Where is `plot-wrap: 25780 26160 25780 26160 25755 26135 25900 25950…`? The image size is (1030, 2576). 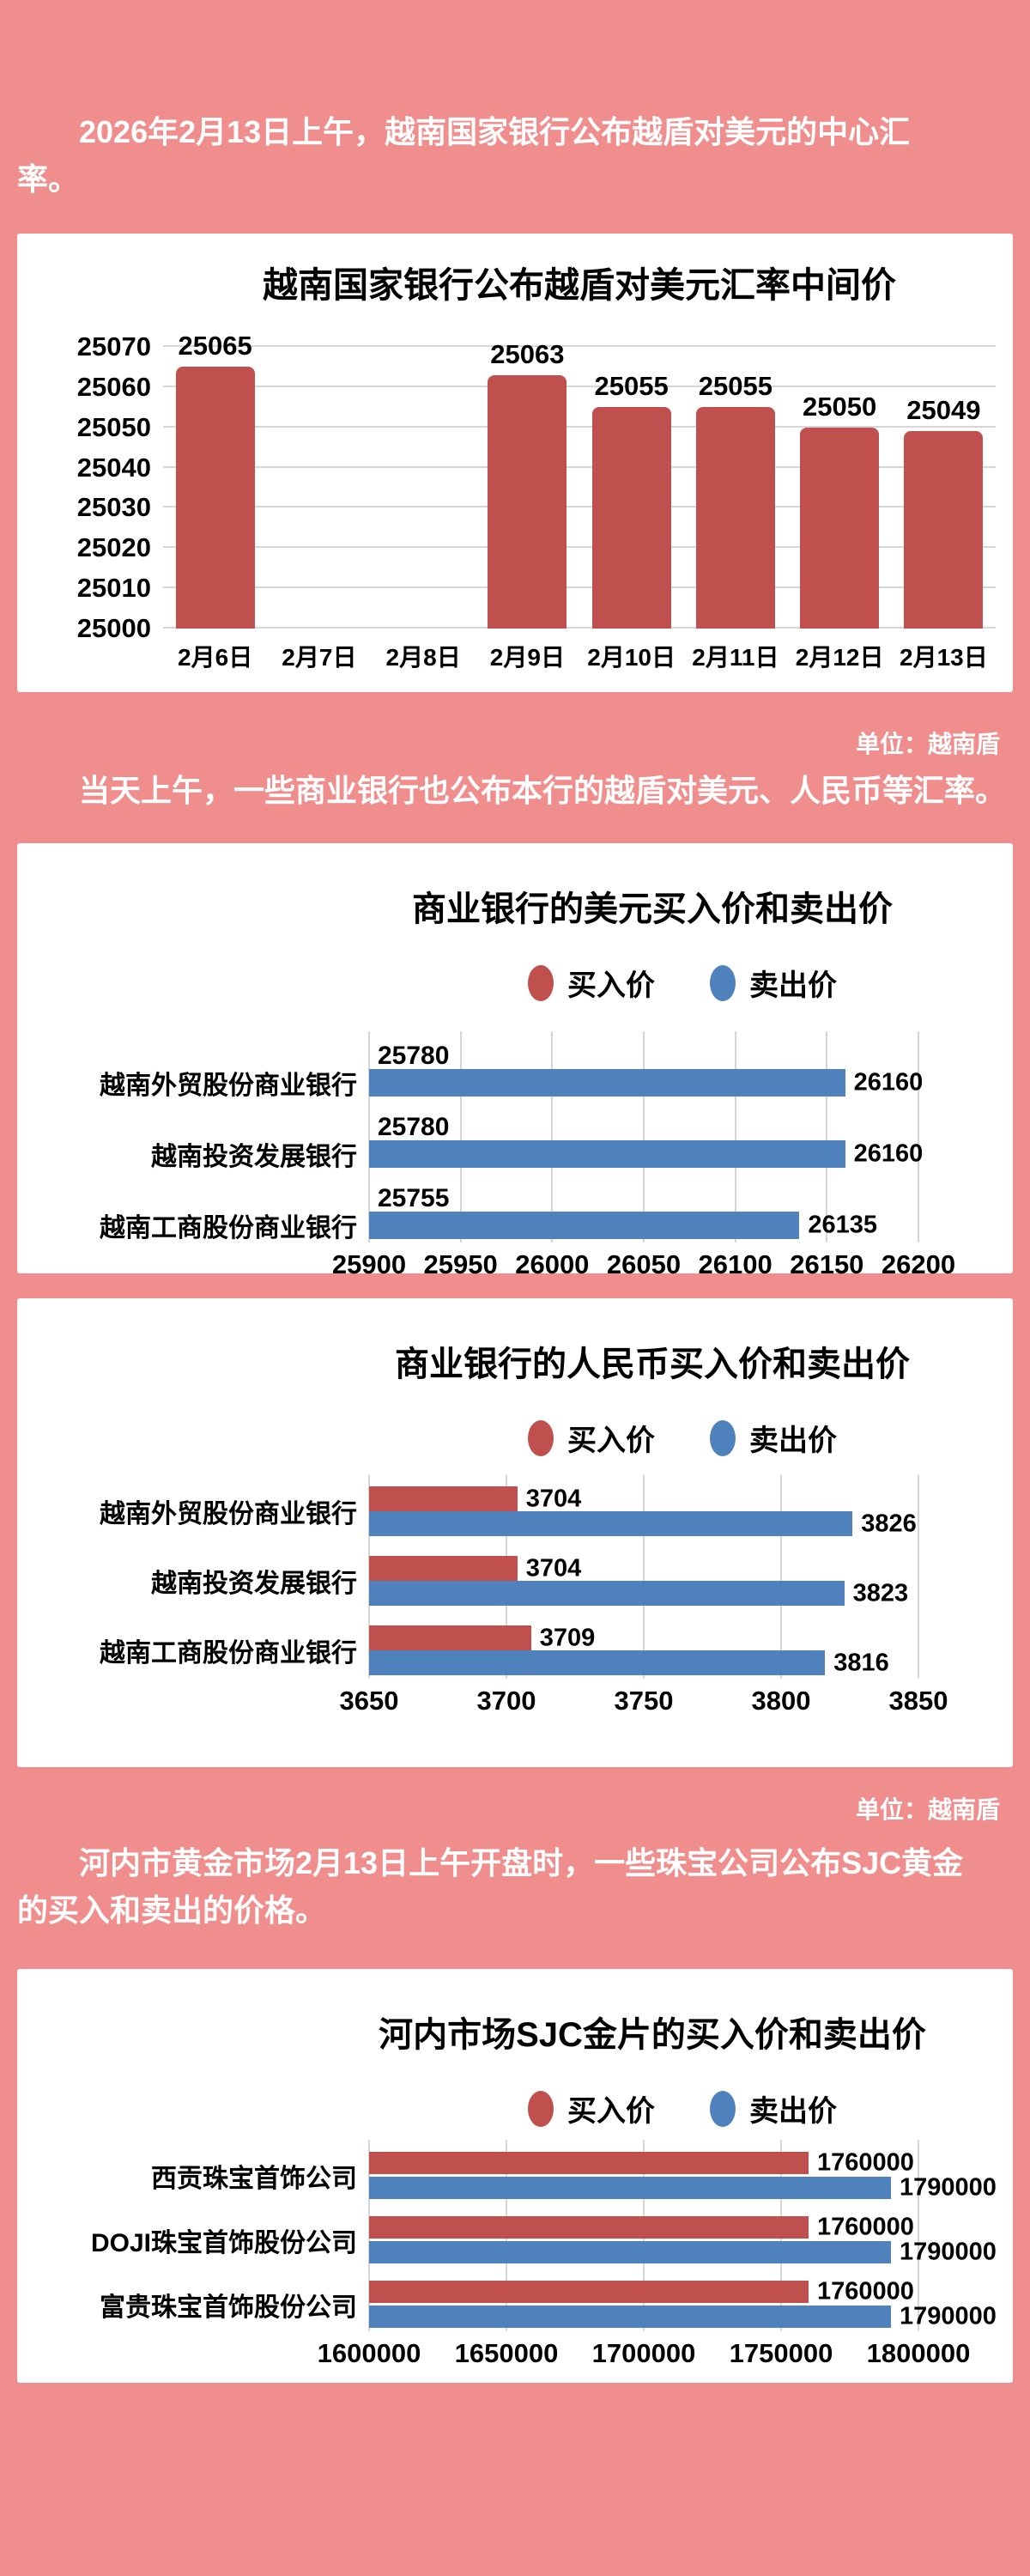 plot-wrap: 25780 26160 25780 26160 25755 26135 25900 25950… is located at coordinates (643, 1159).